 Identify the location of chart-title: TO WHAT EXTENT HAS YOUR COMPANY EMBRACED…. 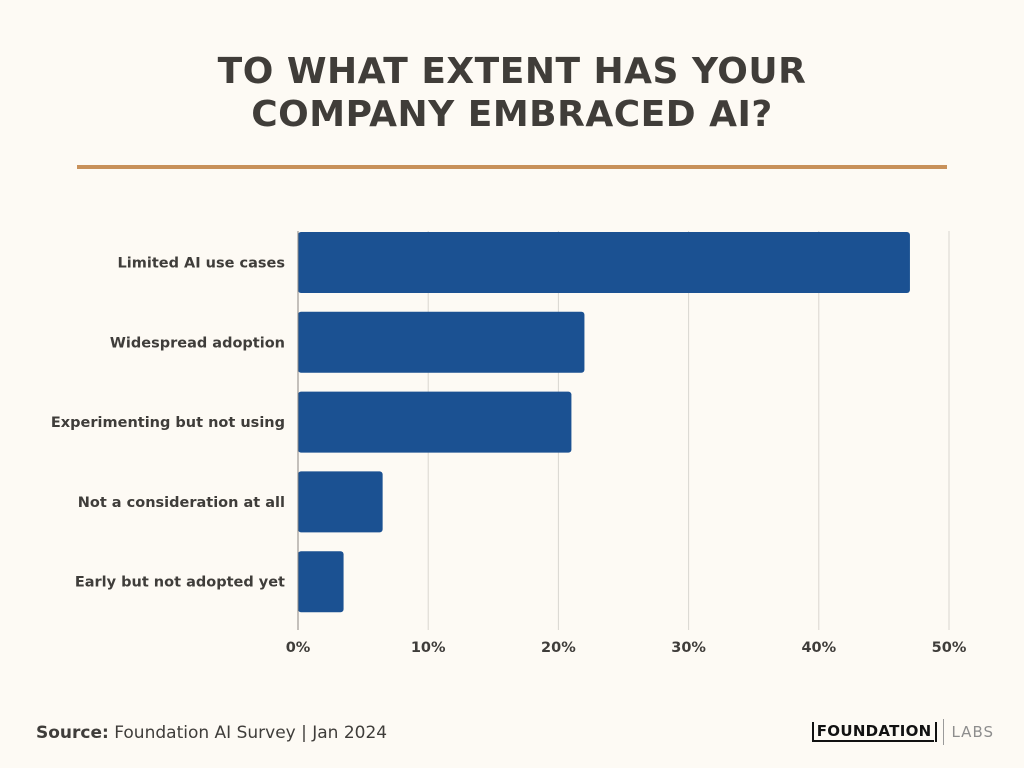
(512, 93).